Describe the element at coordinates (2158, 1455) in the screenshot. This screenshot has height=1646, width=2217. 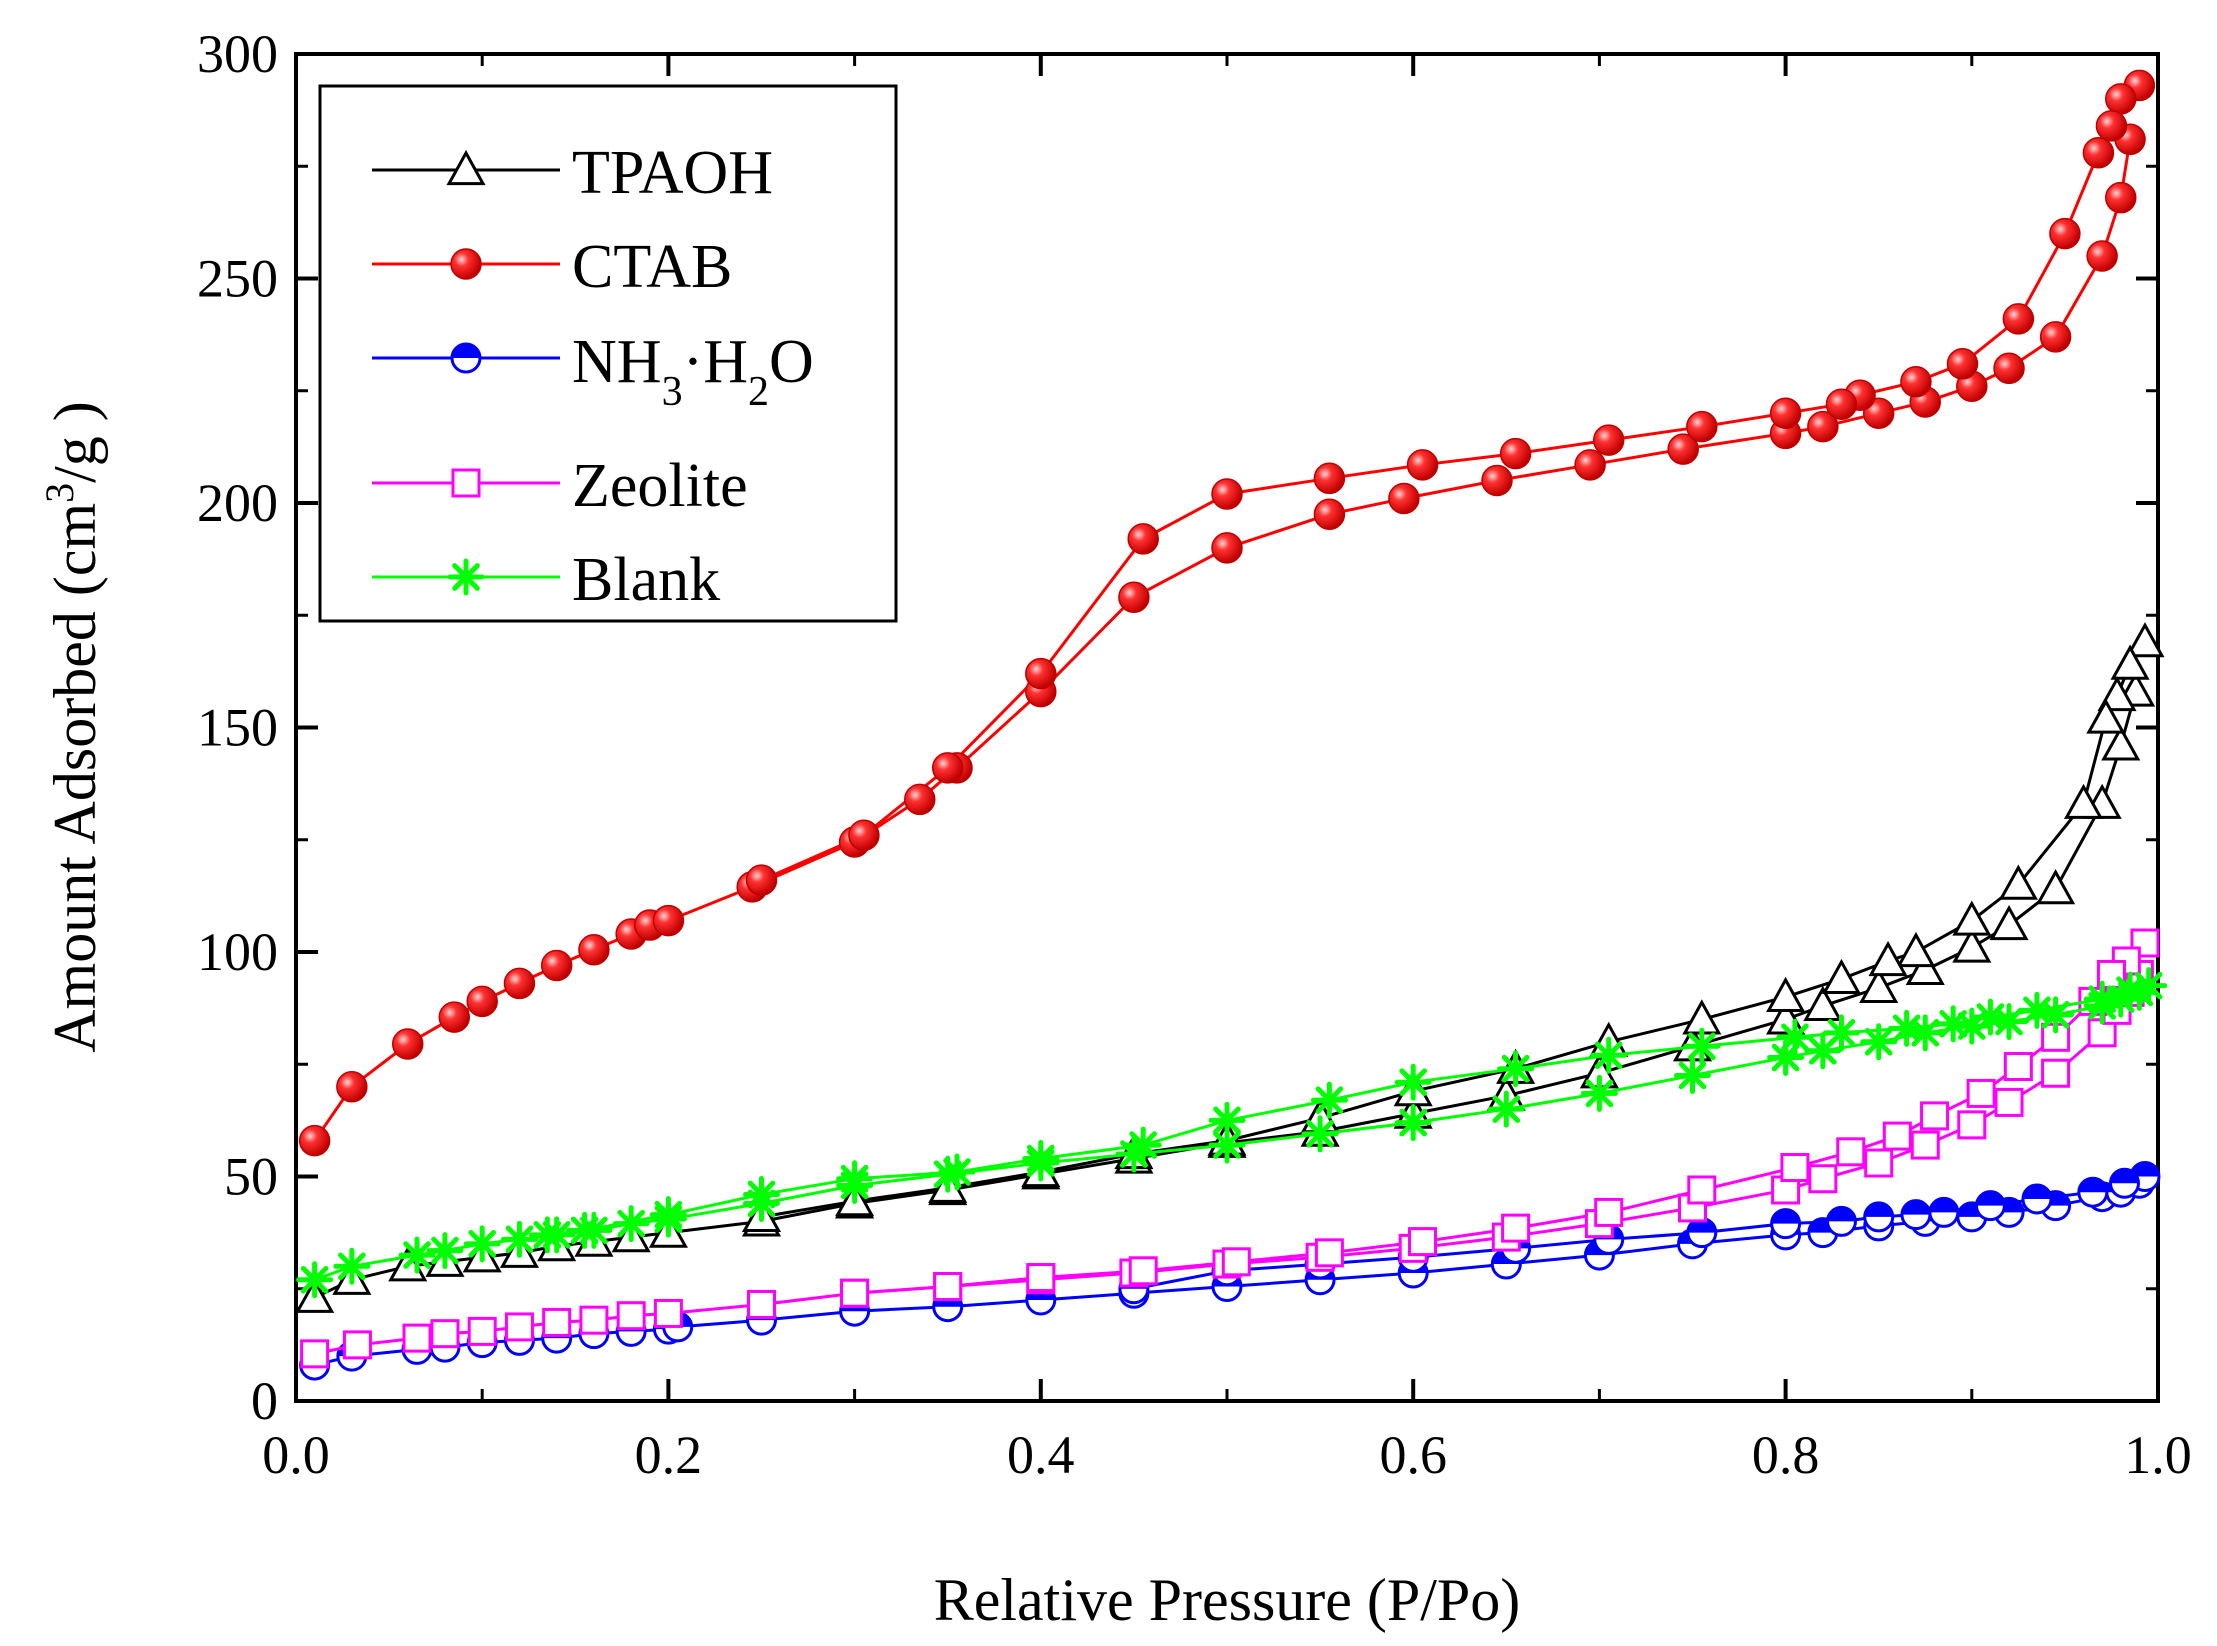
I see `x-tick-label: 1.0` at that location.